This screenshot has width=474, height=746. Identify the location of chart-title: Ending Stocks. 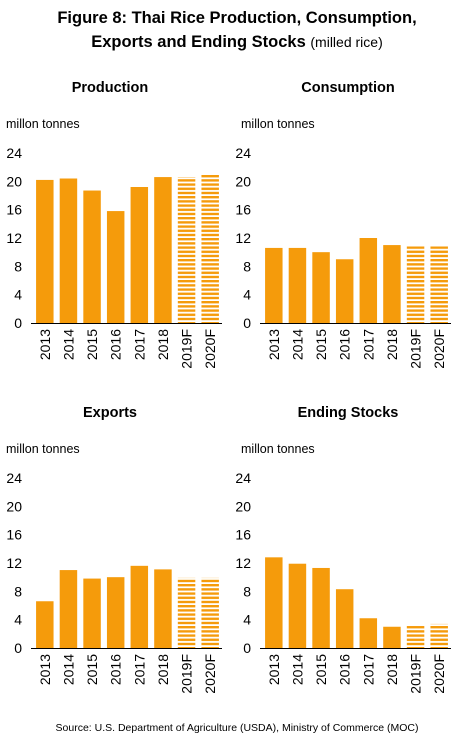
(348, 413).